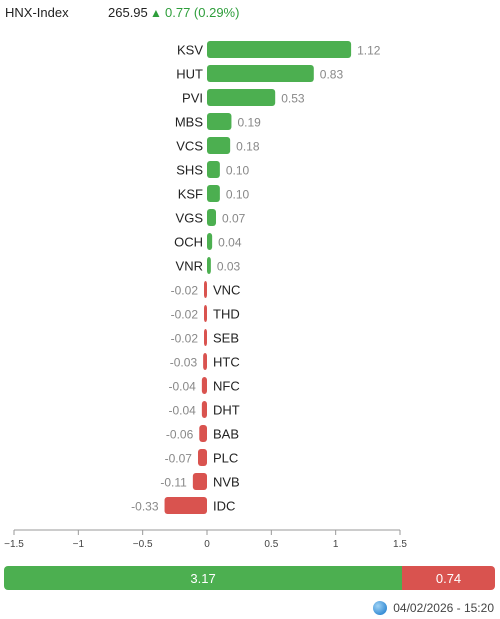 This screenshot has height=619, width=500. Describe the element at coordinates (207, 544) in the screenshot. I see `x-tick-label: 0` at that location.